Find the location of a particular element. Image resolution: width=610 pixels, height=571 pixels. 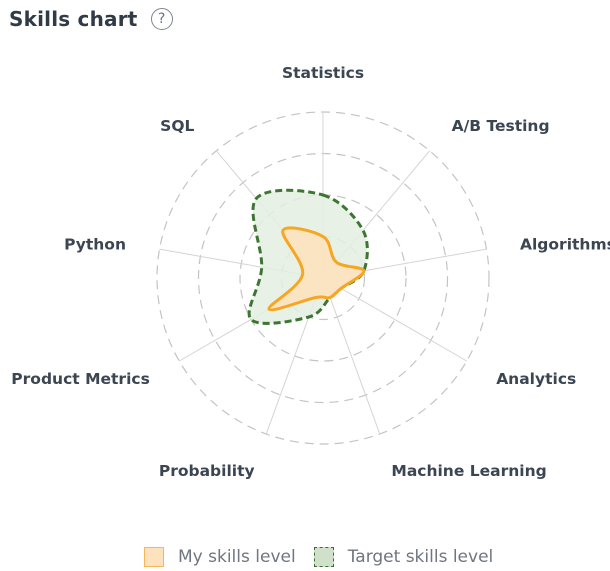

my-skills-area is located at coordinates (316, 269).